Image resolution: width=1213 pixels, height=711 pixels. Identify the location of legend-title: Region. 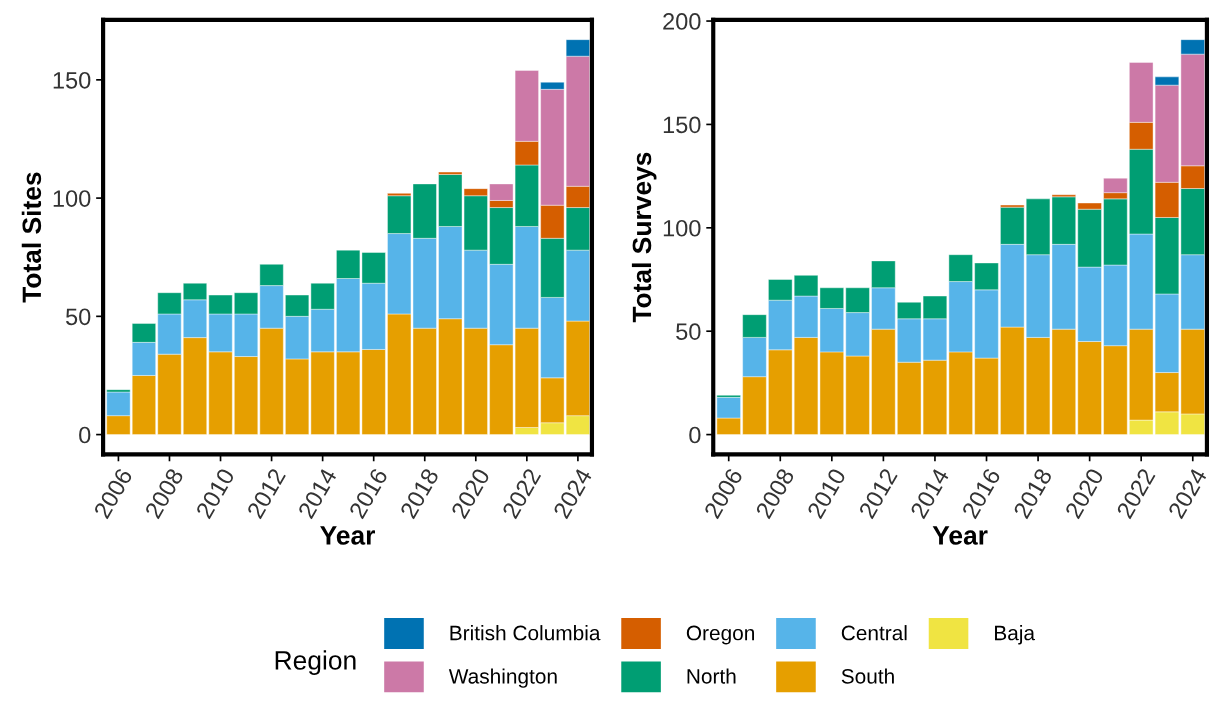
(315, 662).